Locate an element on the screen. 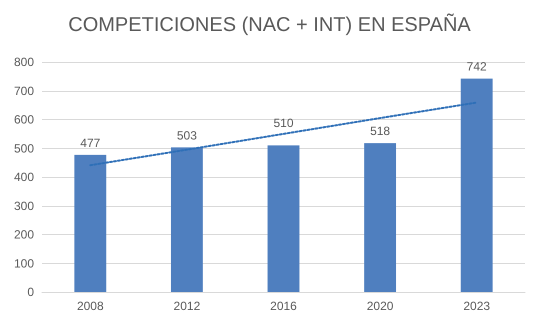  data-label: 742 is located at coordinates (477, 67).